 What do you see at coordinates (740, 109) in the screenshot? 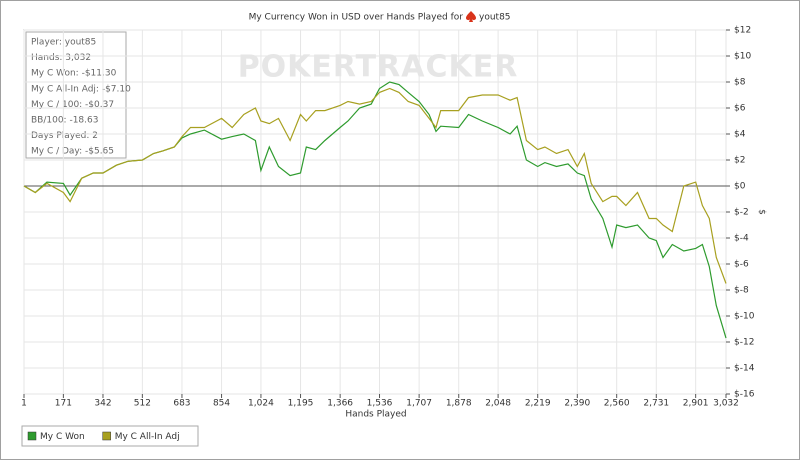
I see `y-tick-label: $6` at bounding box center [740, 109].